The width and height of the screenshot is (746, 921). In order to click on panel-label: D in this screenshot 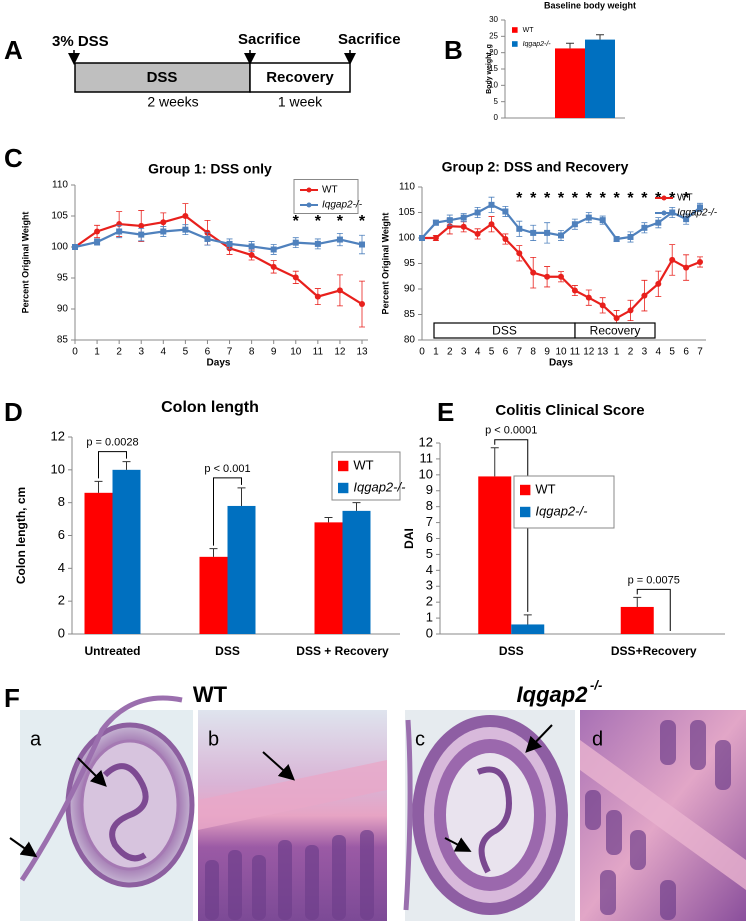, I will do `click(13, 412)`.